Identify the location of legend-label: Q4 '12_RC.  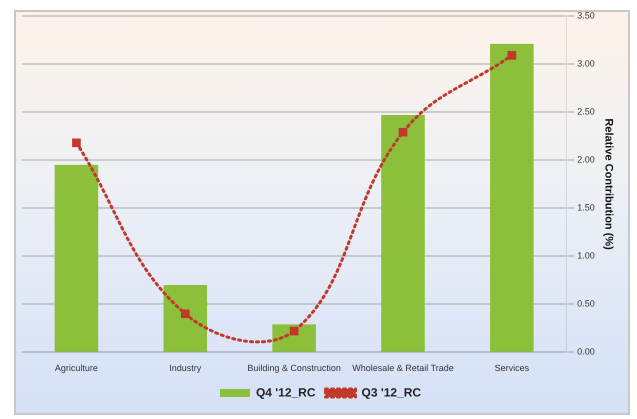
(286, 392).